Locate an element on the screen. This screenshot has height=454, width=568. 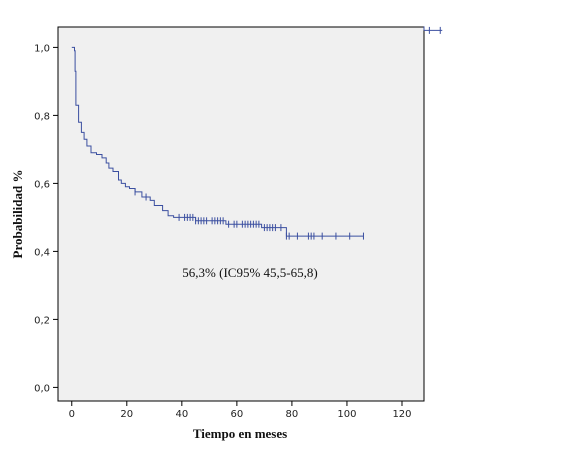
y-tick-label: 0,2 is located at coordinates (42, 320).